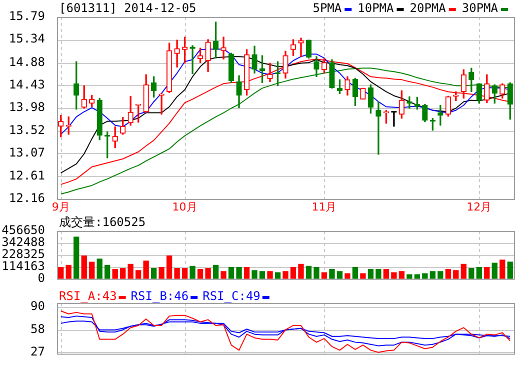 The width and height of the screenshot is (520, 365). What do you see at coordinates (324, 207) in the screenshot?
I see `x-tick-label: 11月` at bounding box center [324, 207].